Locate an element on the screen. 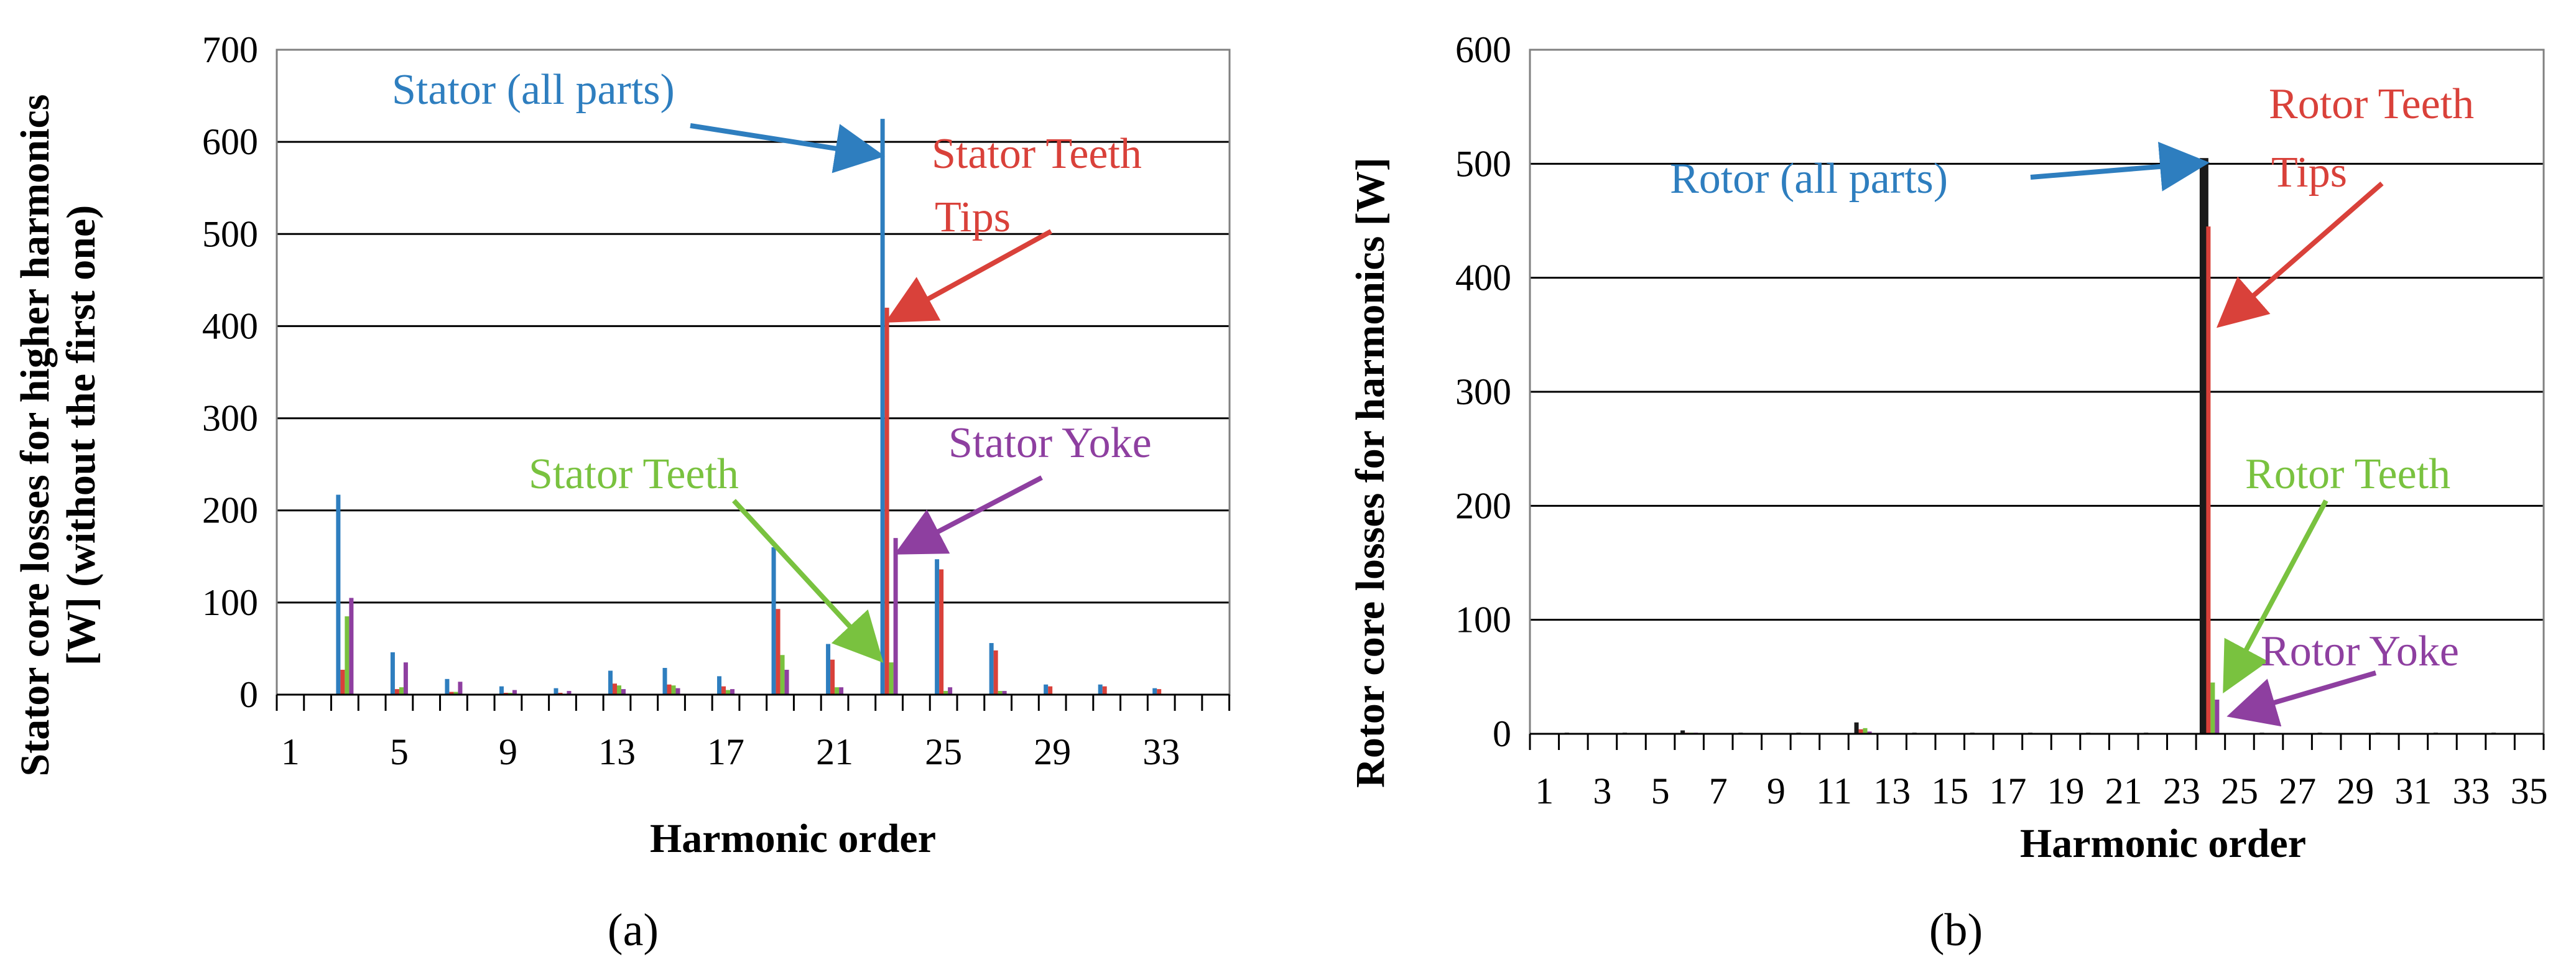  bar-stator_all-h13 is located at coordinates (610, 683).